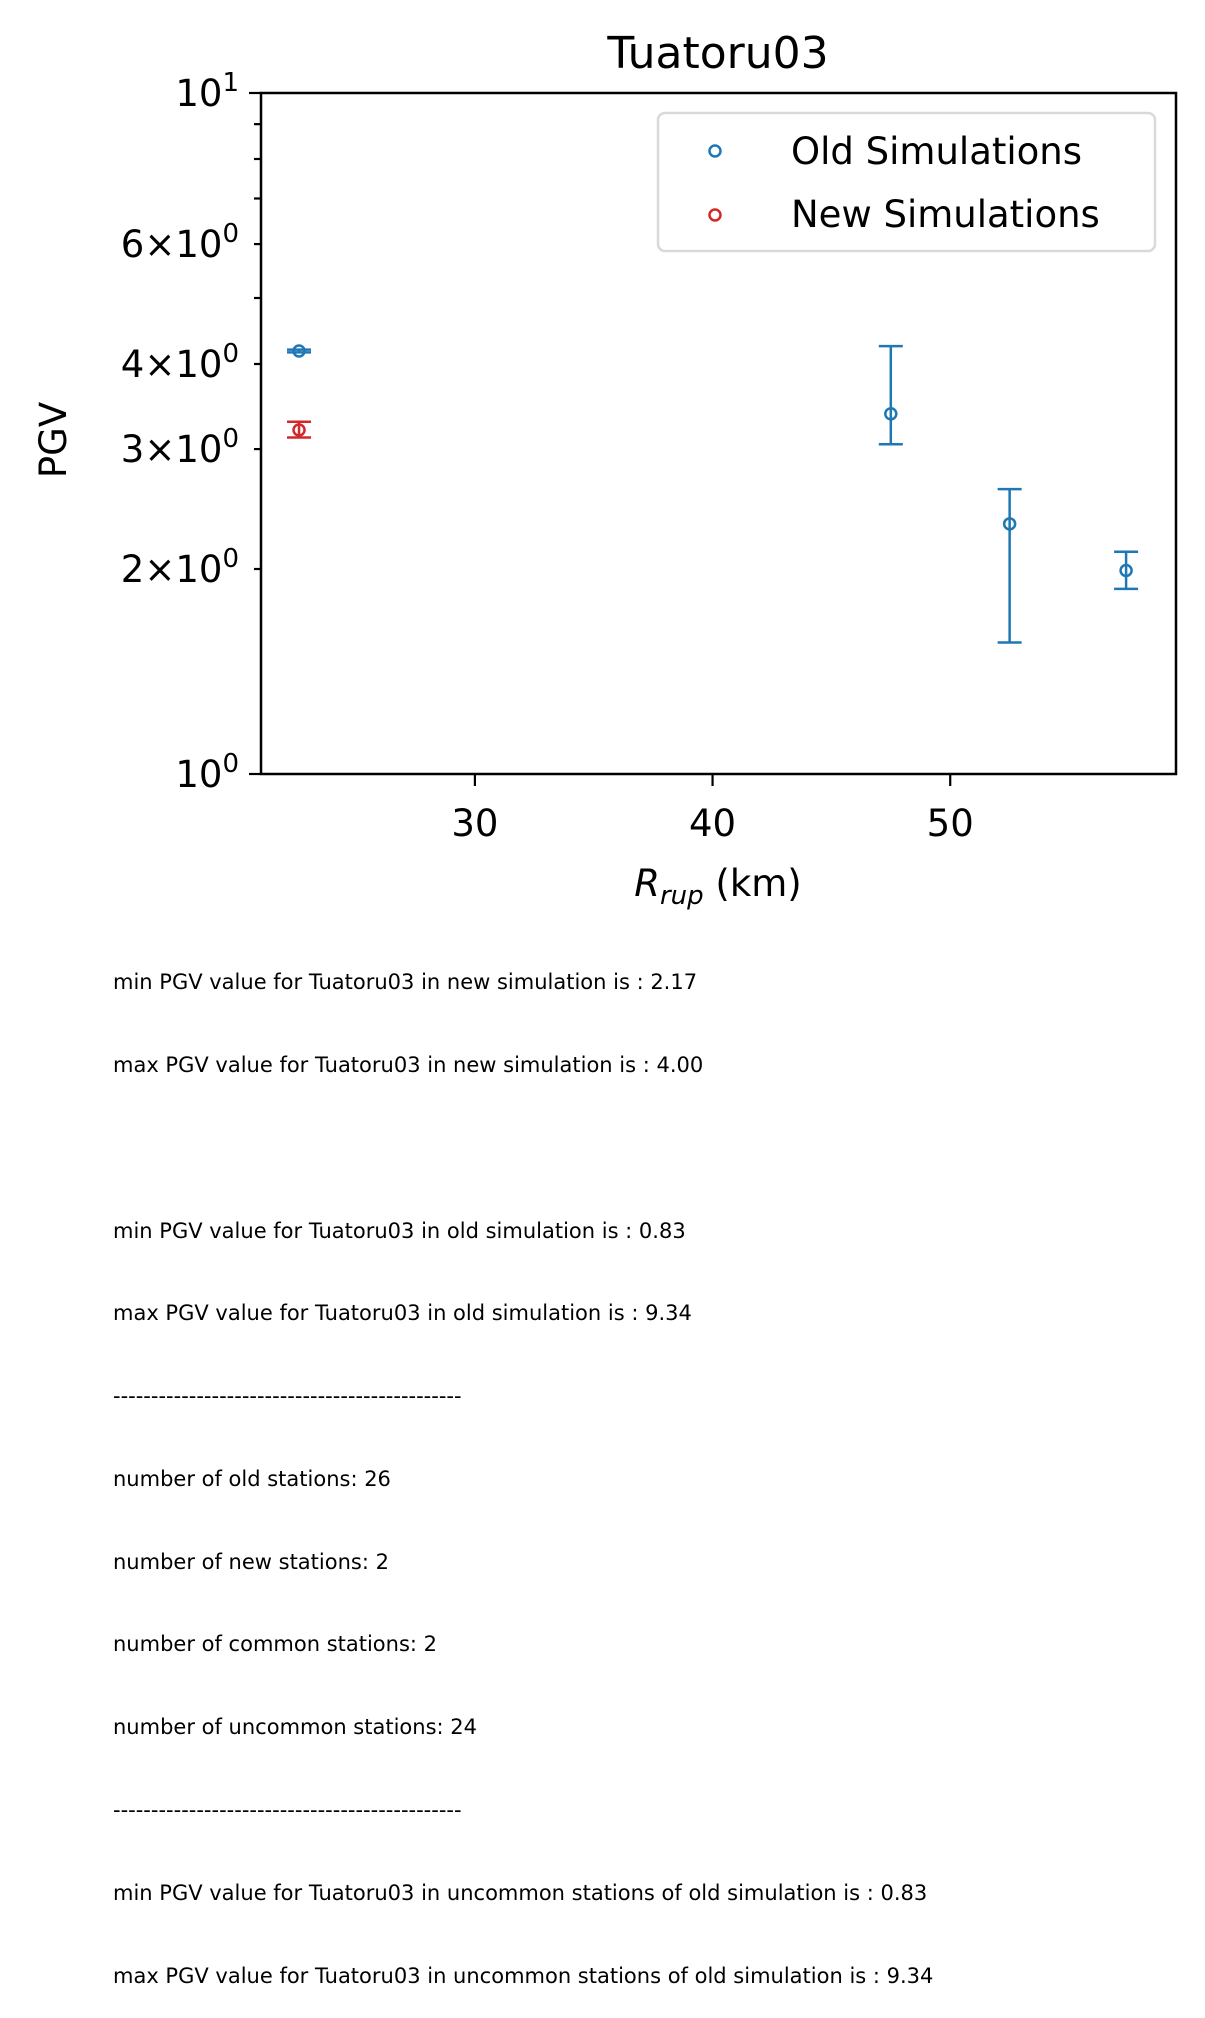 The width and height of the screenshot is (1205, 2018). I want to click on y-tick-label: 6×100, so click(180, 242).